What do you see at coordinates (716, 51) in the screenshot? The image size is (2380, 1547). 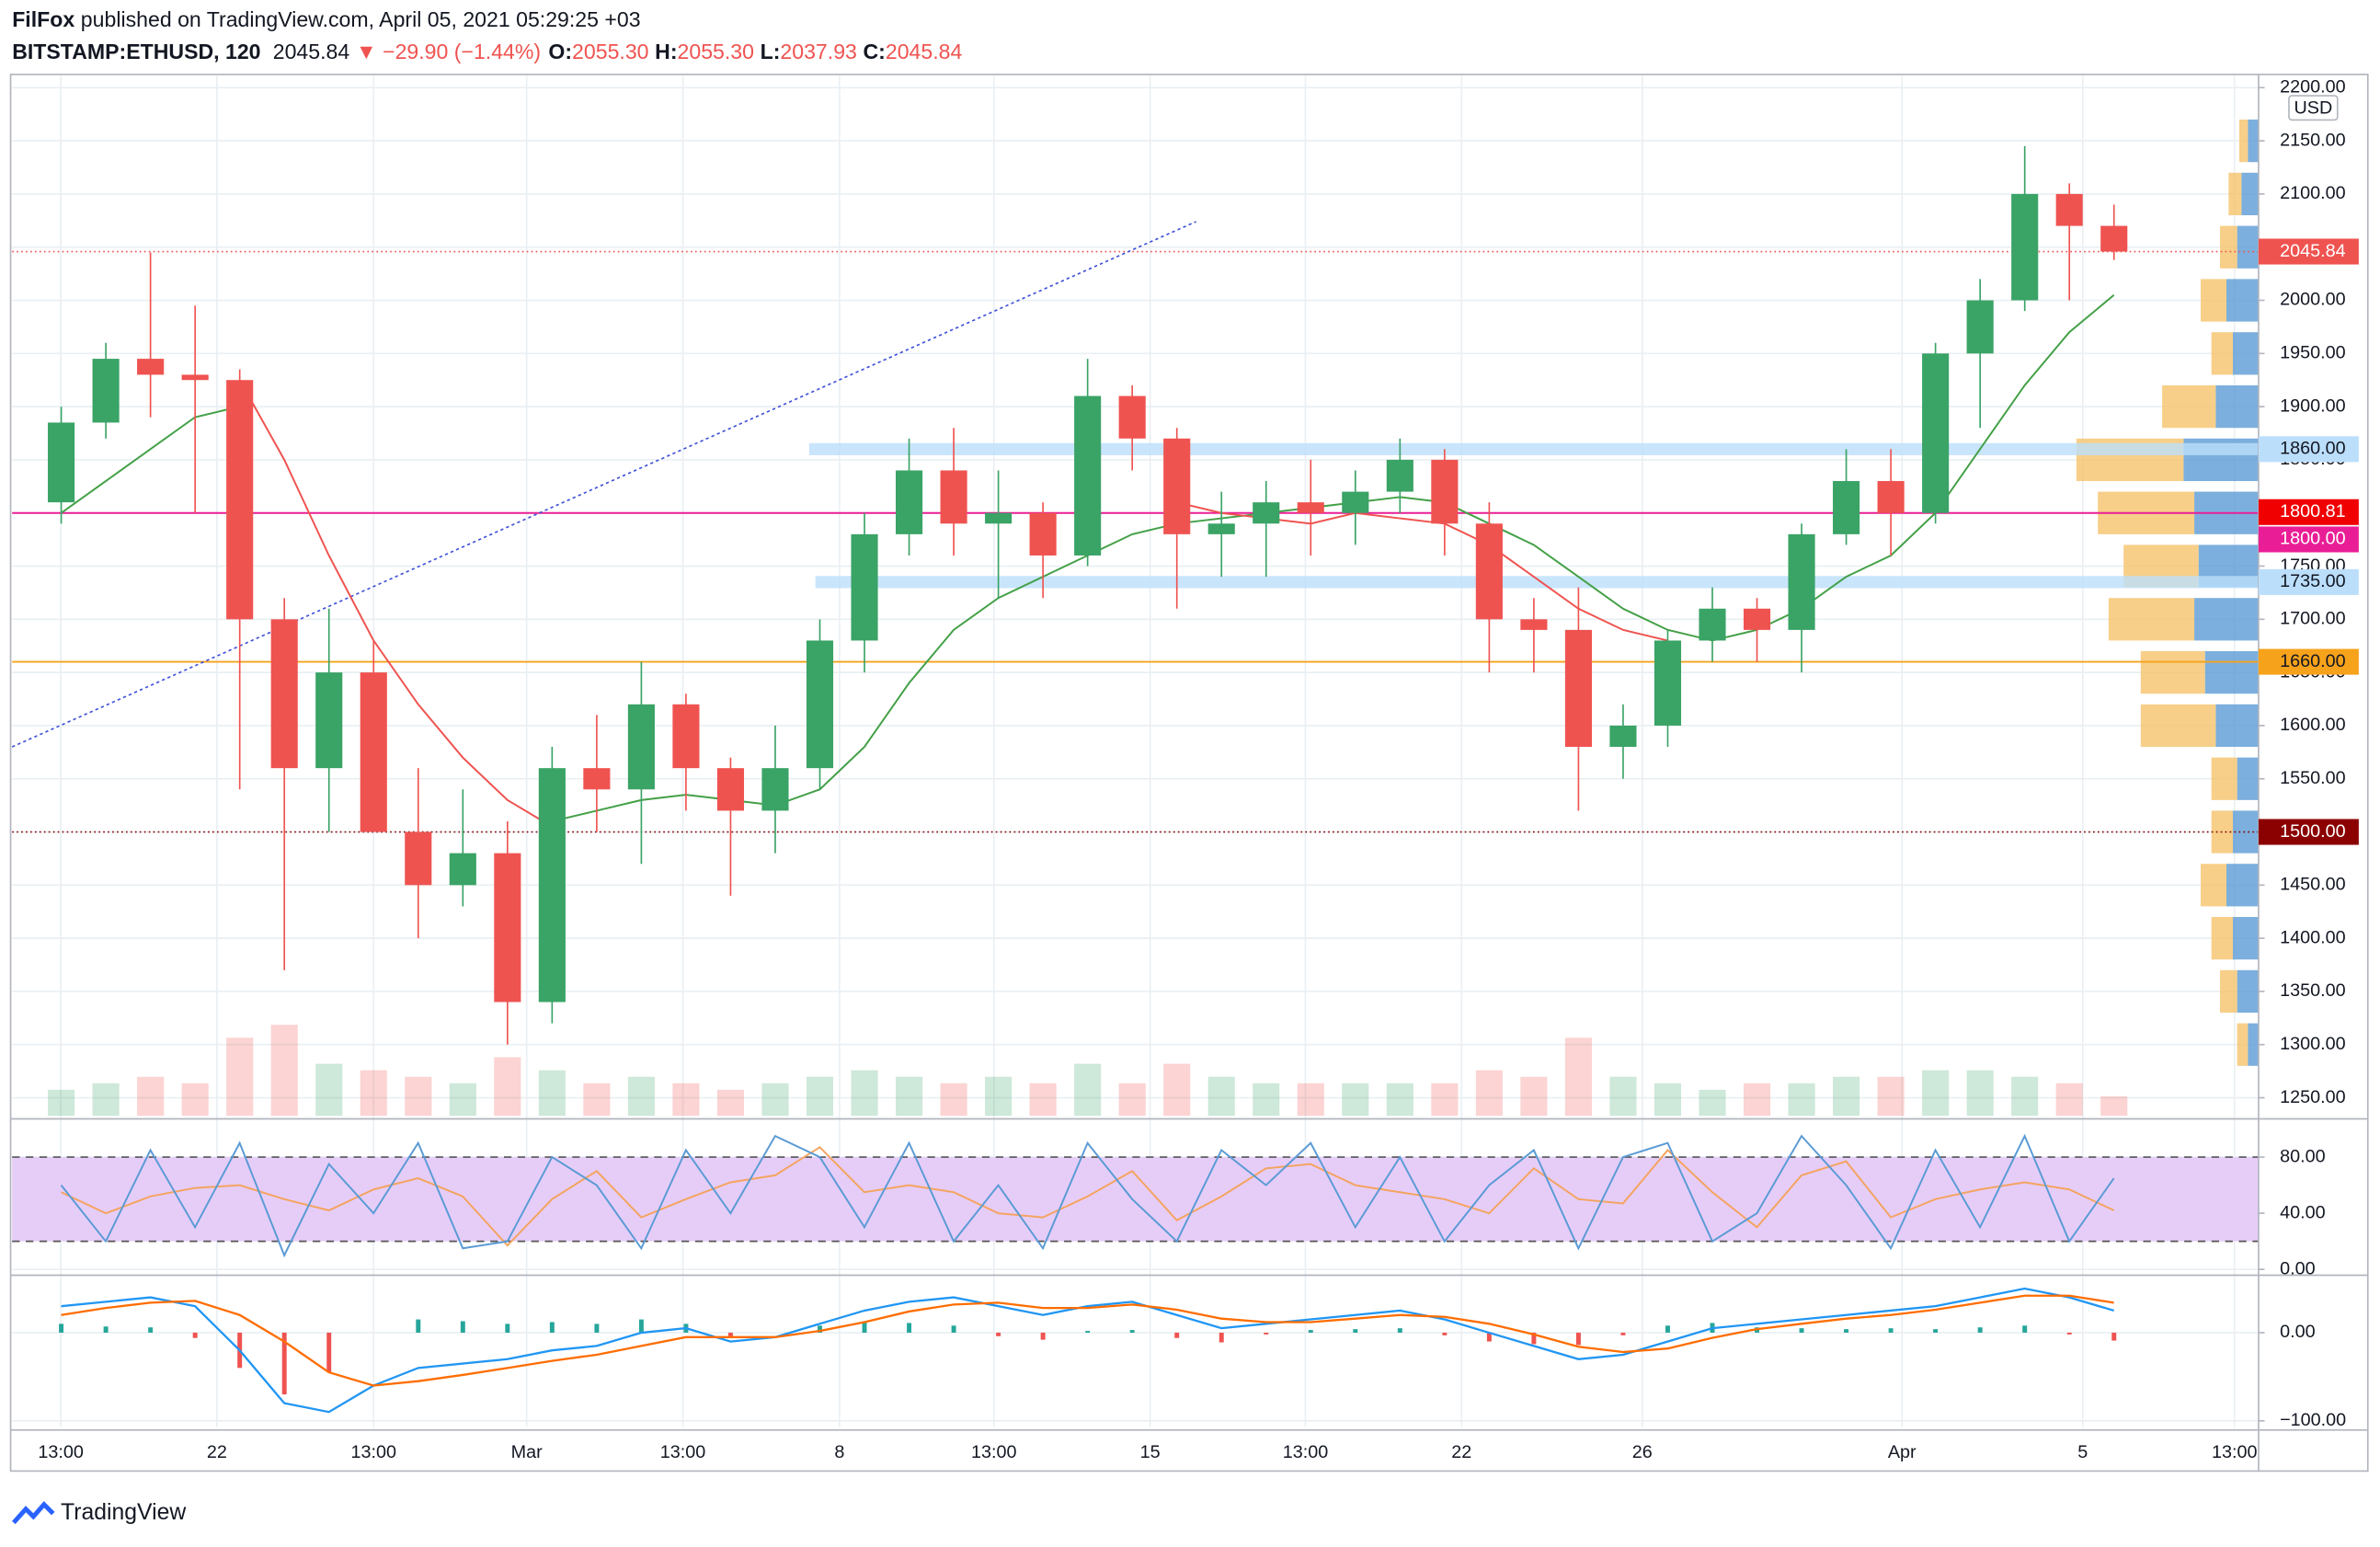 I see `ohlc-value: 2055.30` at bounding box center [716, 51].